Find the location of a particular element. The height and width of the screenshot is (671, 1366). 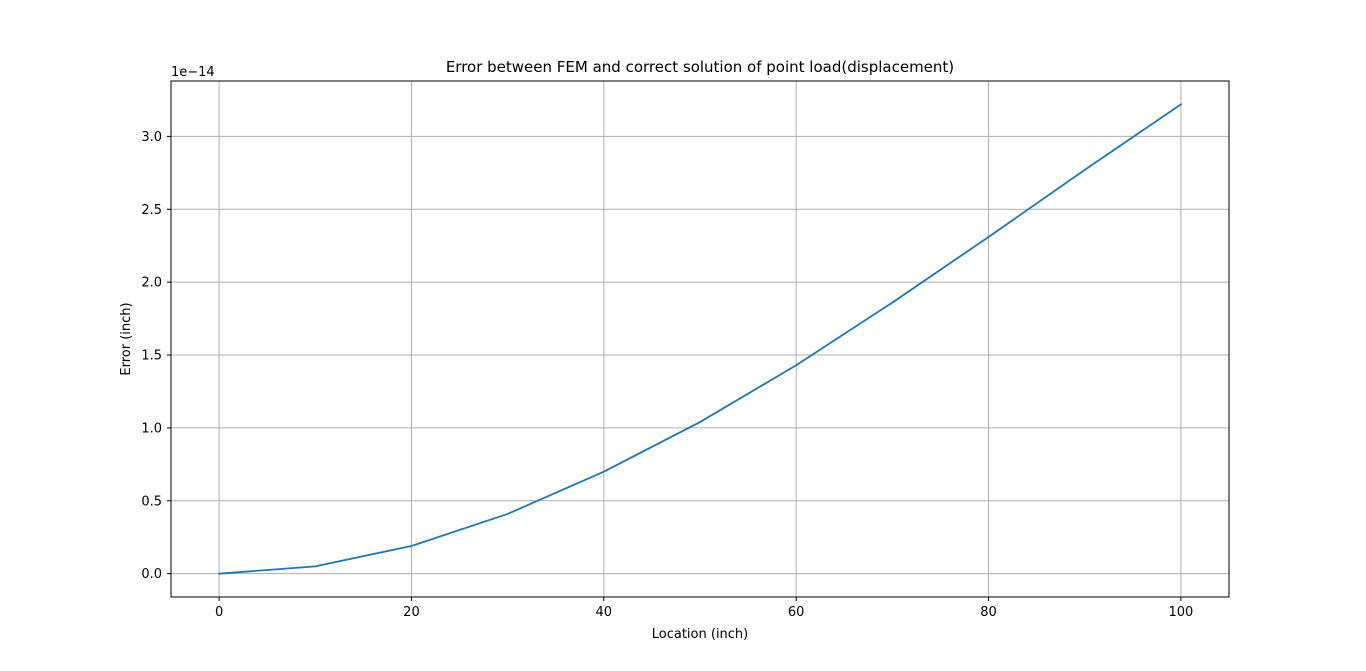

x-tick-label: 60 is located at coordinates (796, 612).